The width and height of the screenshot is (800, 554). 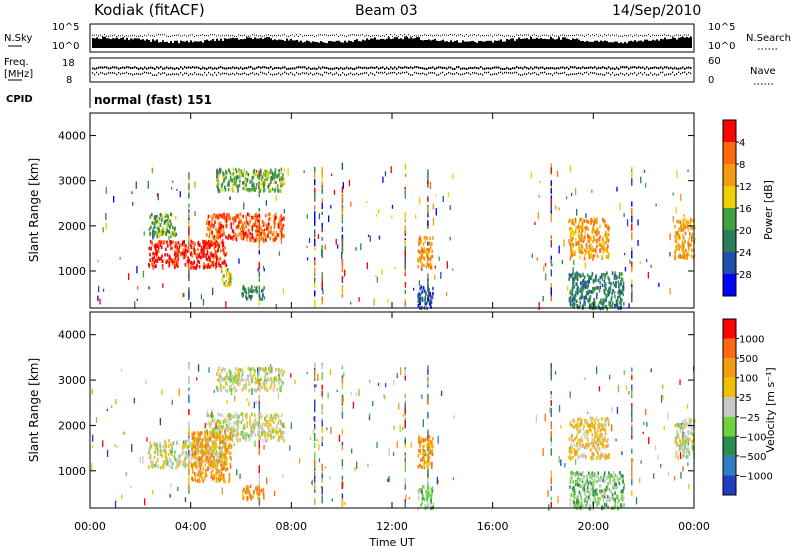 What do you see at coordinates (72, 181) in the screenshot?
I see `ytick-label: 3000` at bounding box center [72, 181].